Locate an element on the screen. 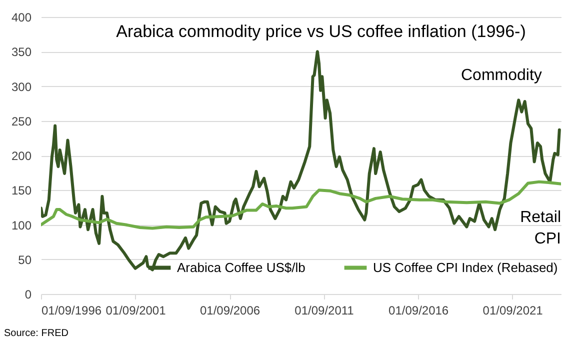 This screenshot has width=578, height=339. line-series is located at coordinates (301, 205).